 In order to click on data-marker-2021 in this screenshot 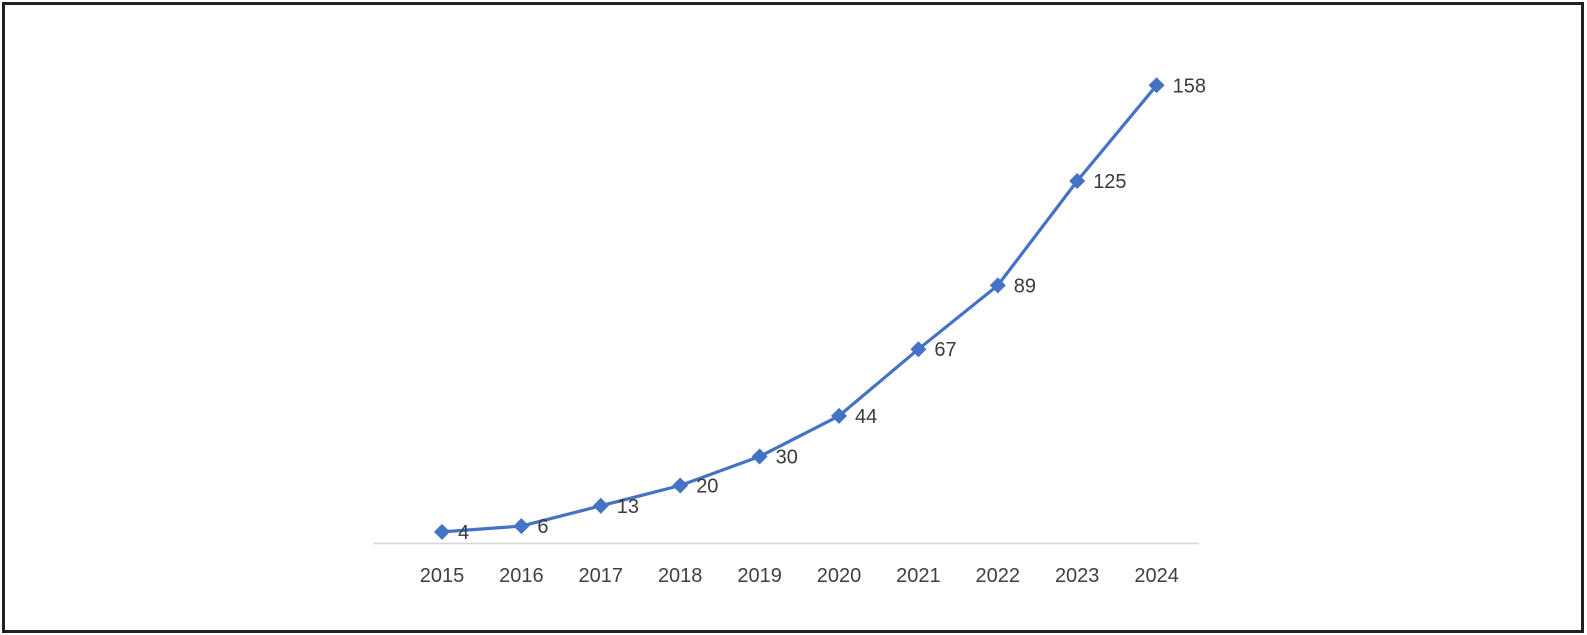, I will do `click(918, 349)`.